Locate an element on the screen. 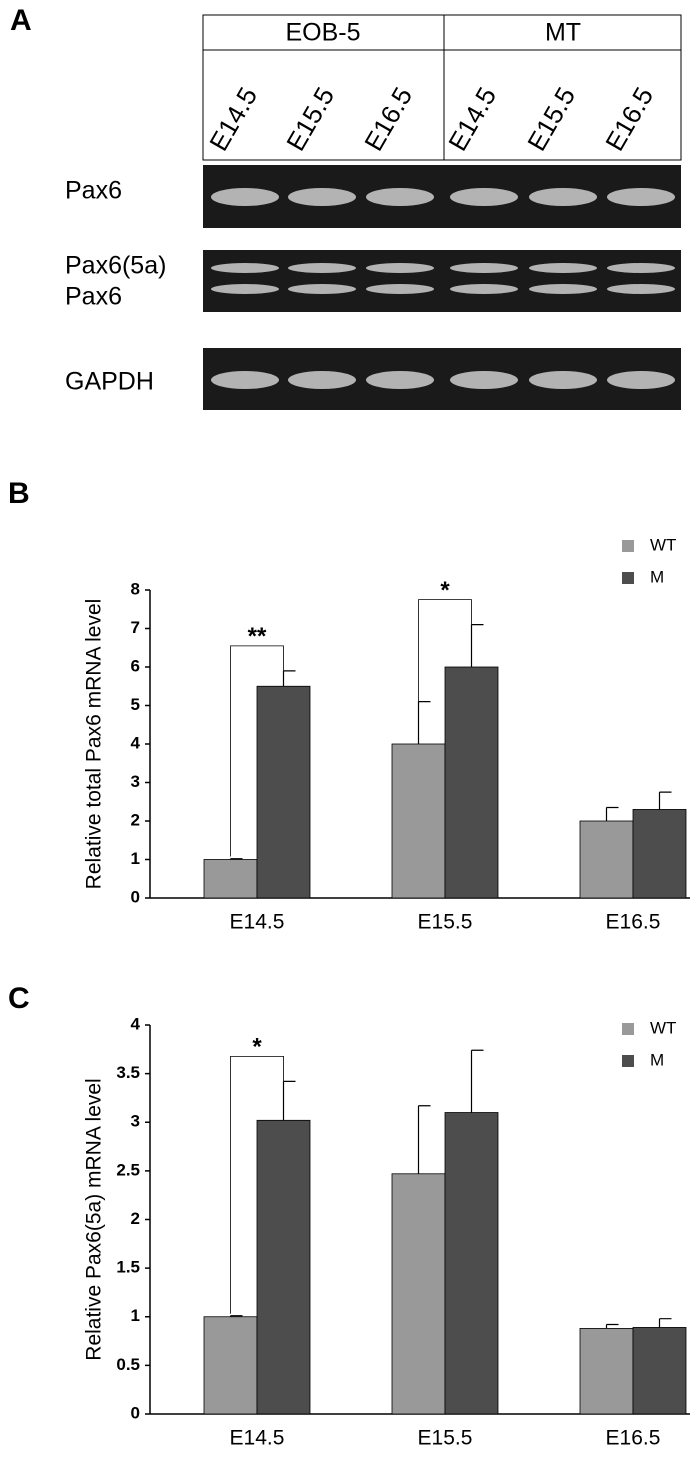 Image resolution: width=699 pixels, height=1459 pixels. y-tick-label: 1.5 is located at coordinates (128, 1267).